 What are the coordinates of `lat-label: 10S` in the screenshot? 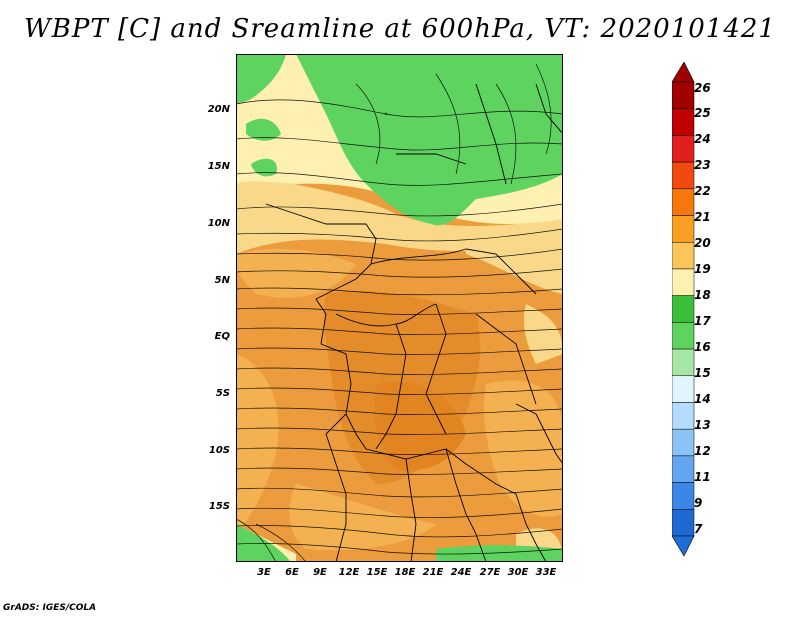 It's located at (219, 450).